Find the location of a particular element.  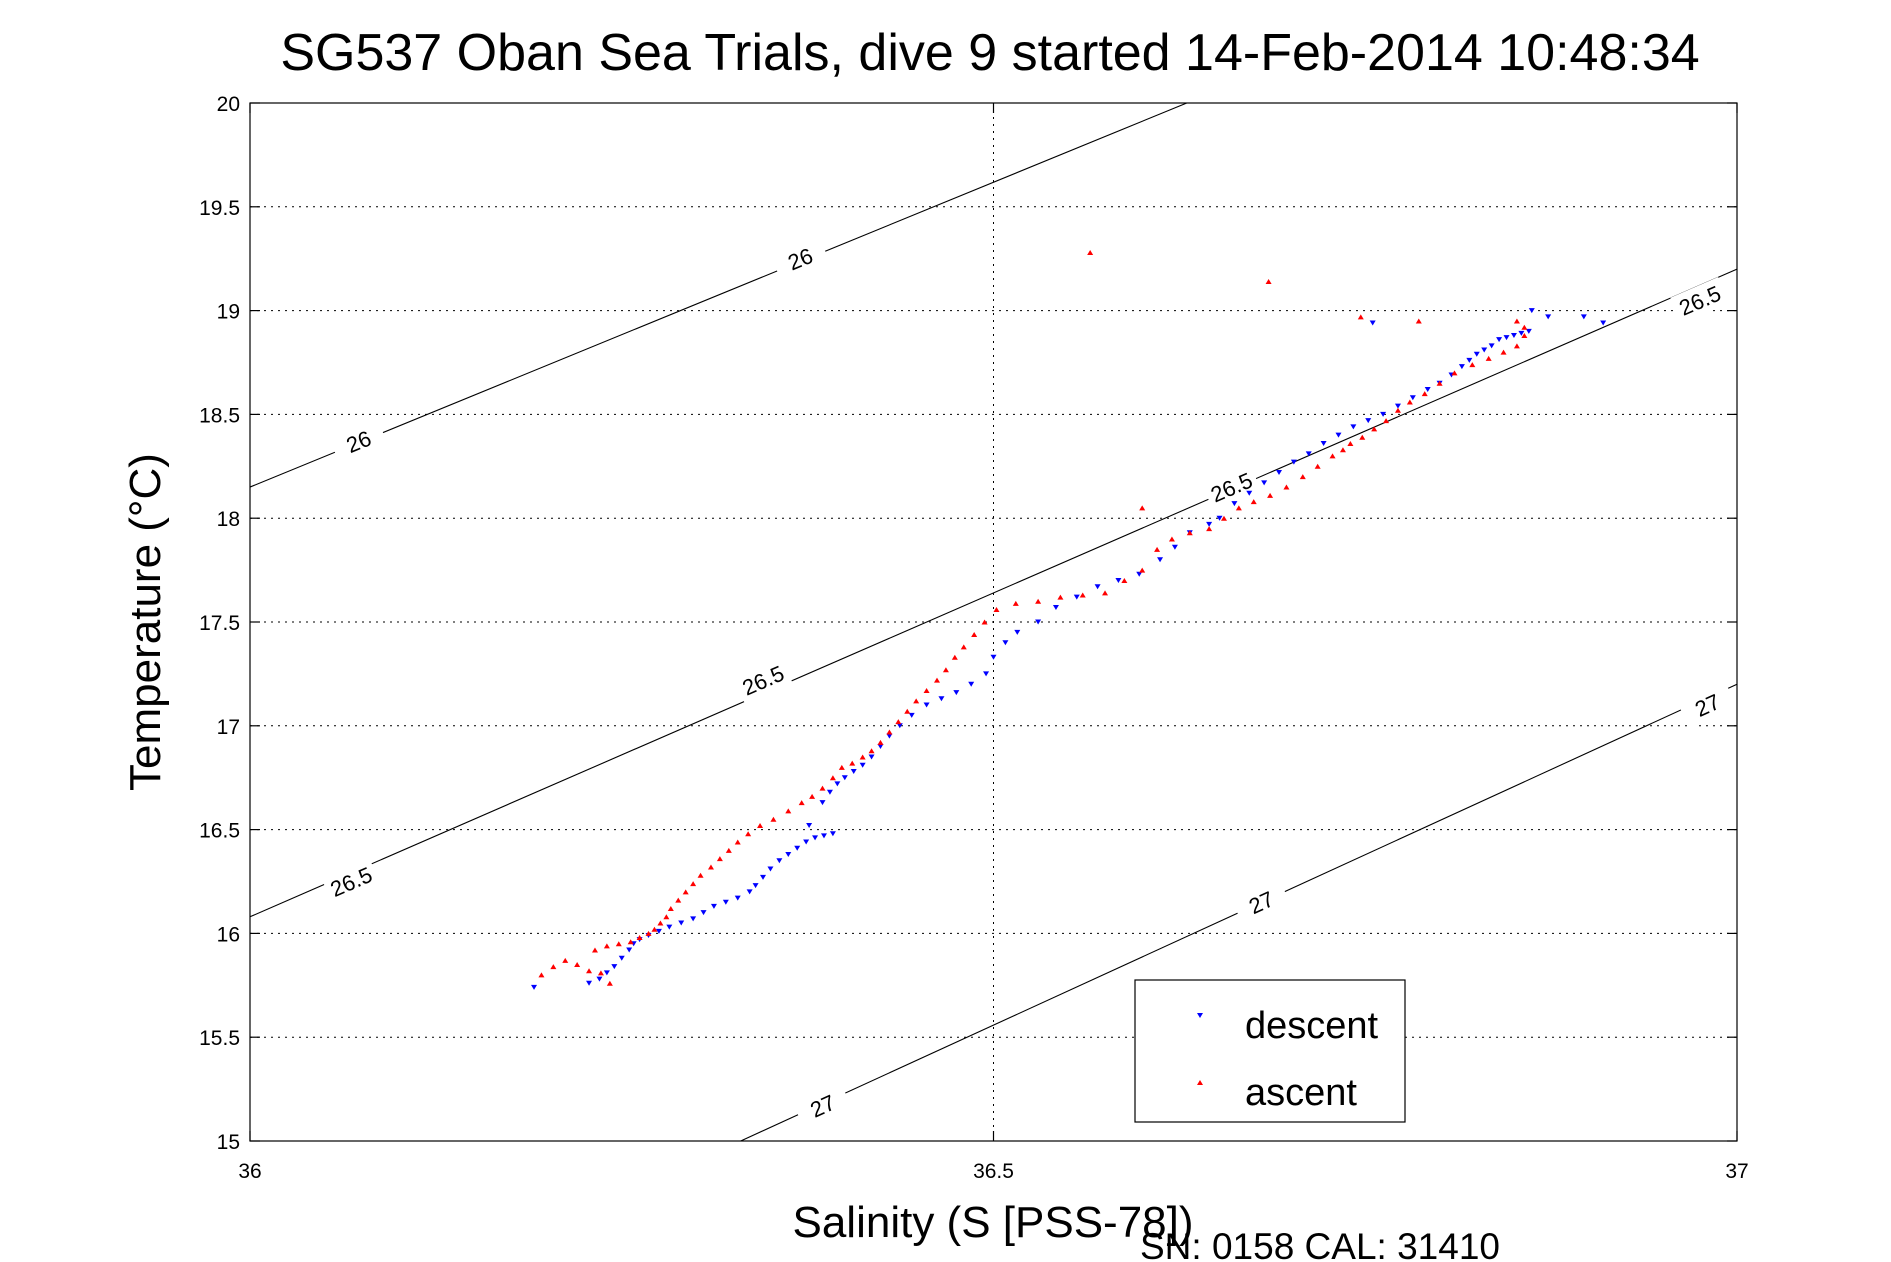

legend: descent ascent is located at coordinates (1270, 1051).